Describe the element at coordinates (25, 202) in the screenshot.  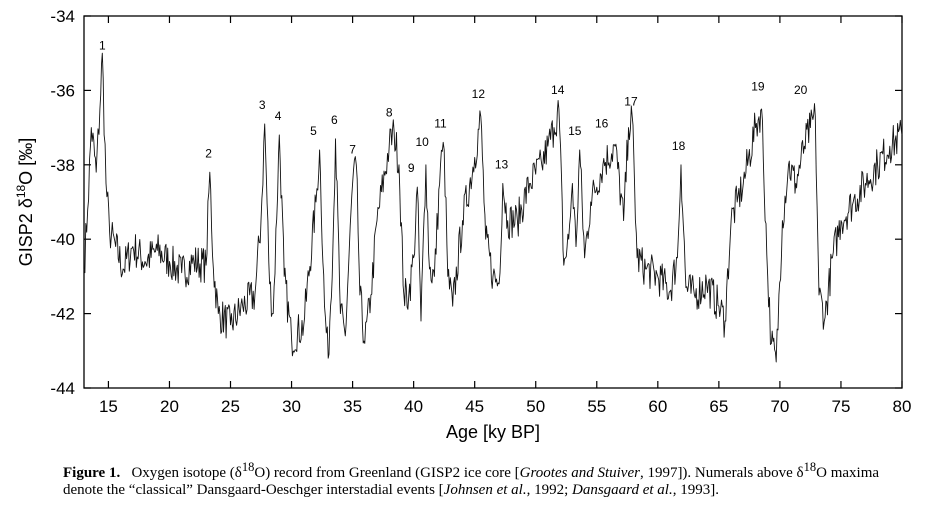
I see `y-axis-label: GISP2 δ18O [‰]` at that location.